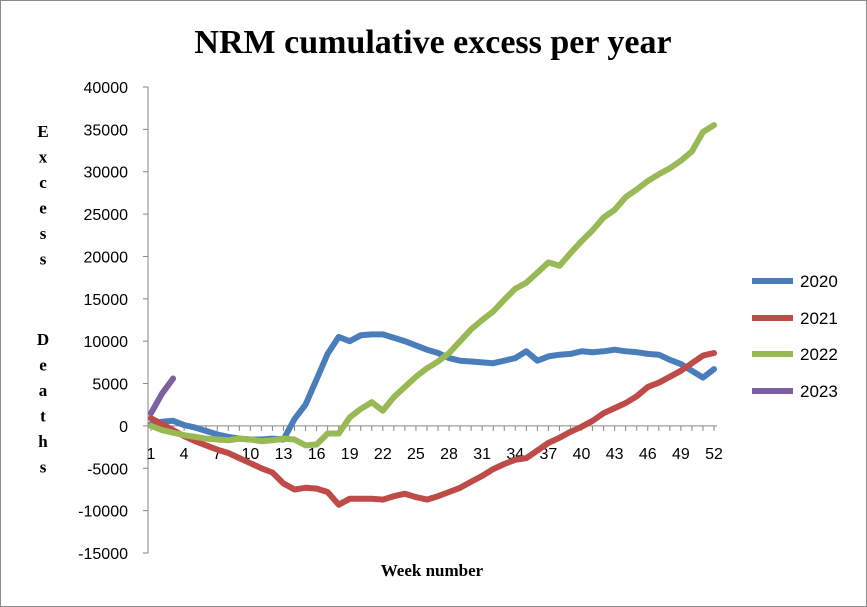 The image size is (867, 607). Describe the element at coordinates (549, 454) in the screenshot. I see `x-tick-label: 37` at that location.